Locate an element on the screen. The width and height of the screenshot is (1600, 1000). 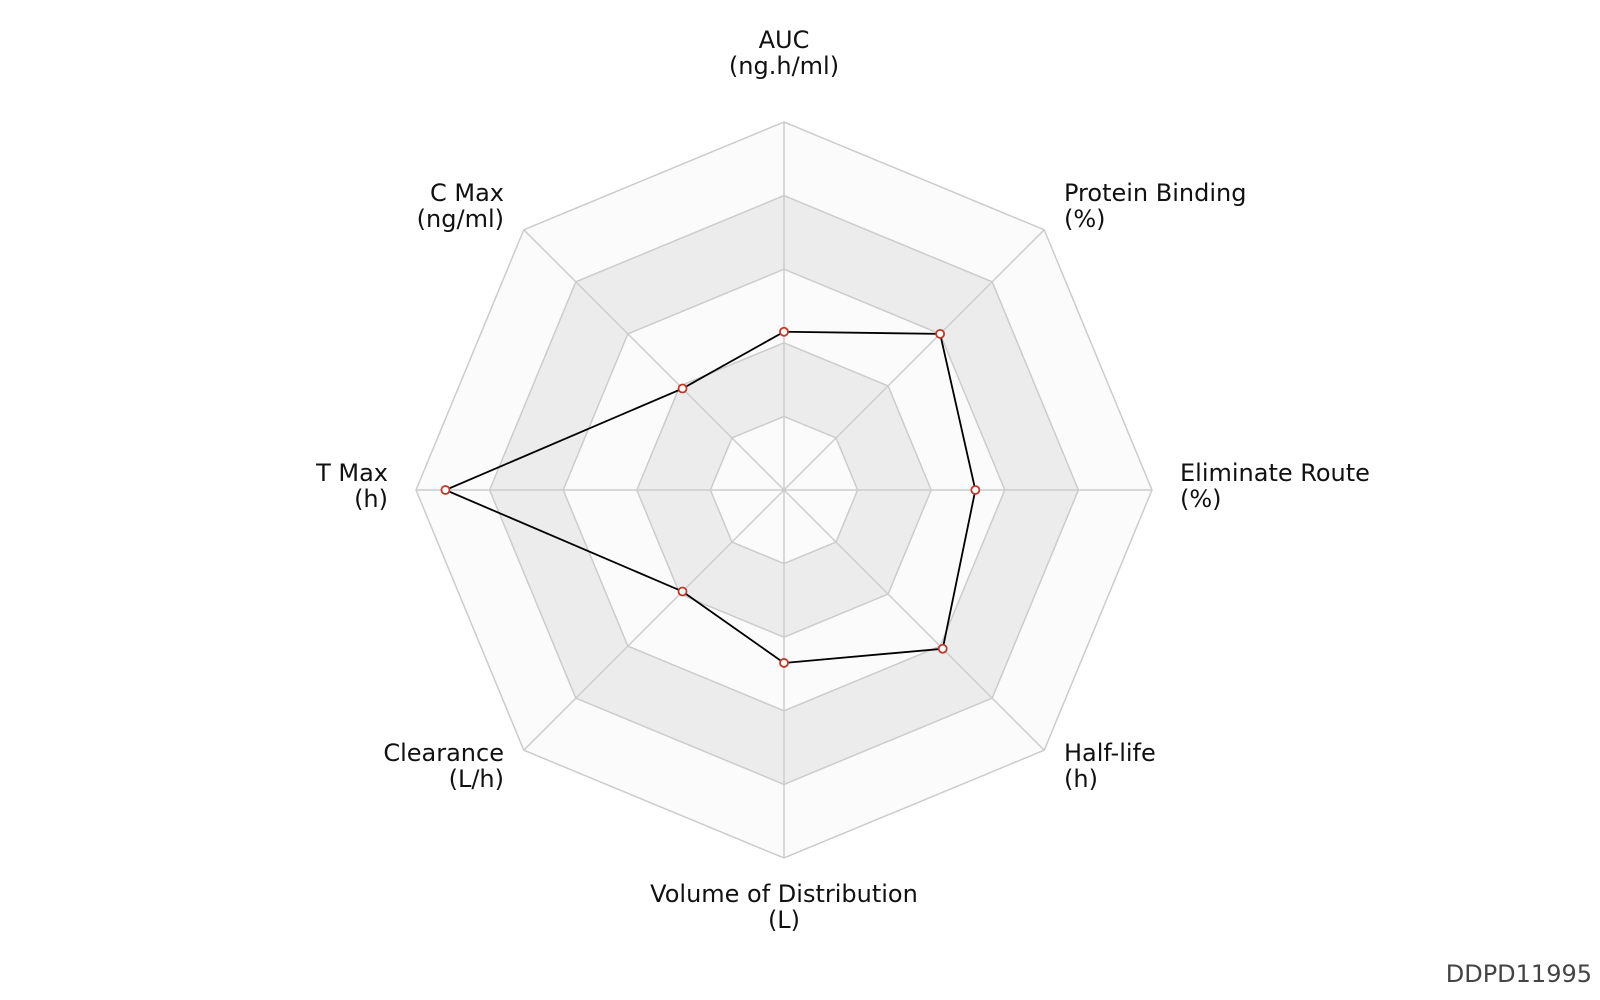
axis-label-5: Clearance (L/h) is located at coordinates (443, 766).